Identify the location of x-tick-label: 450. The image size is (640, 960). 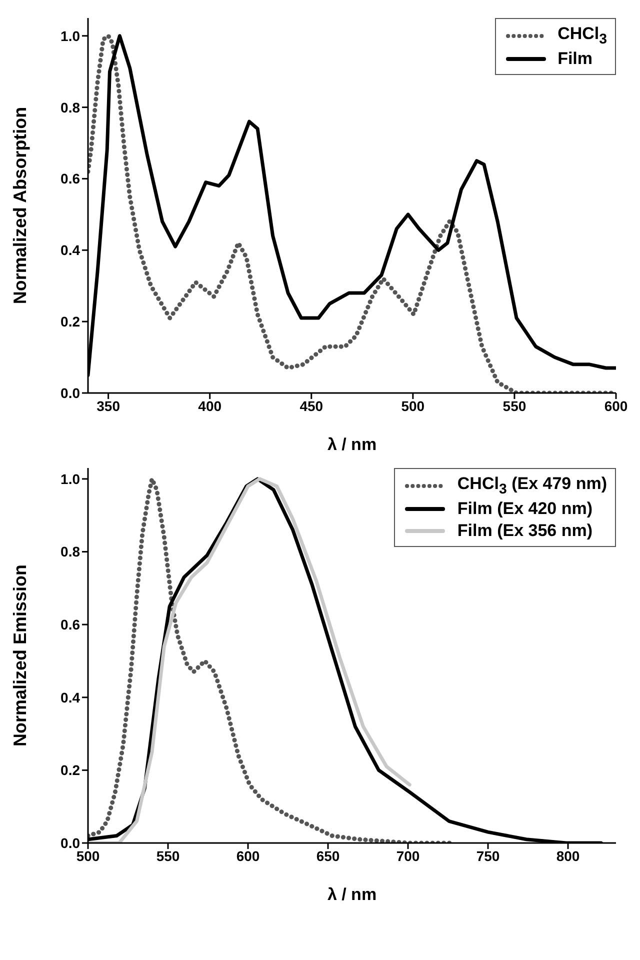
(312, 406).